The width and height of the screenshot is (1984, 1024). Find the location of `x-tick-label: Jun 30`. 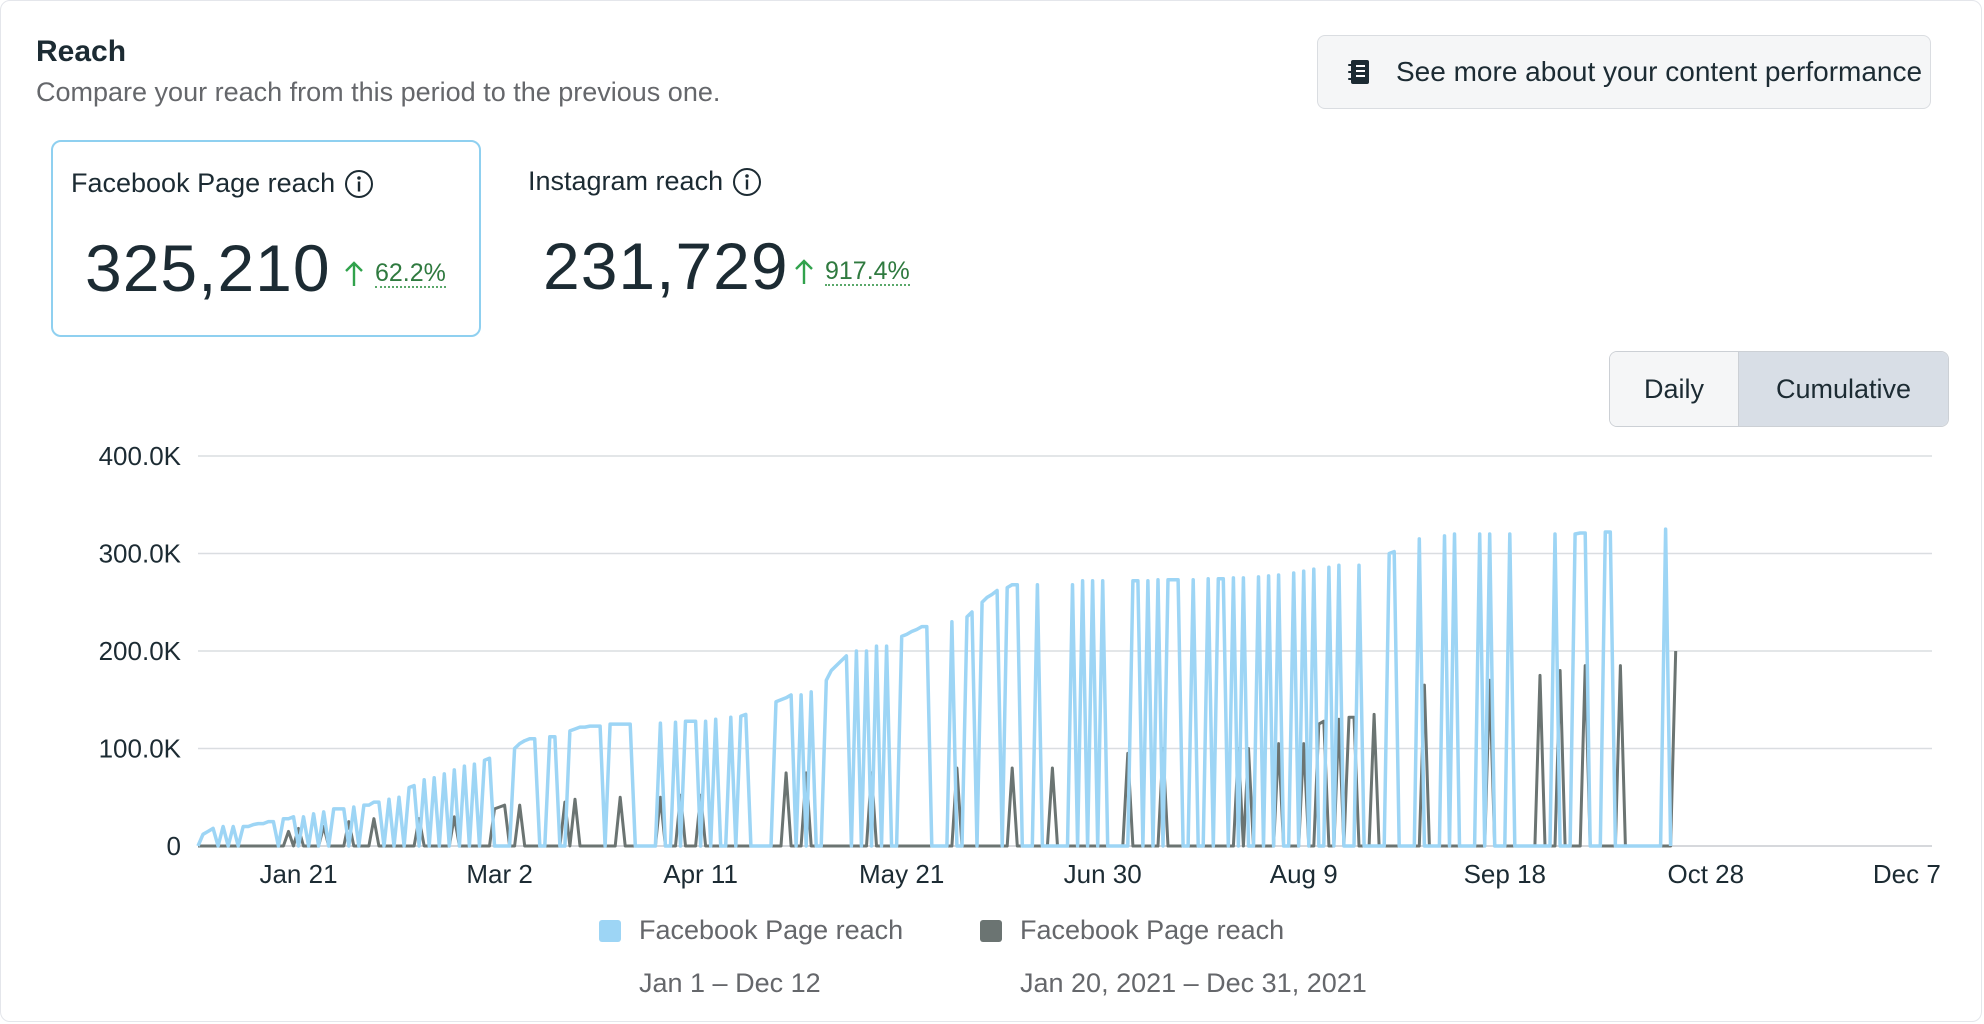

x-tick-label: Jun 30 is located at coordinates (1103, 874).